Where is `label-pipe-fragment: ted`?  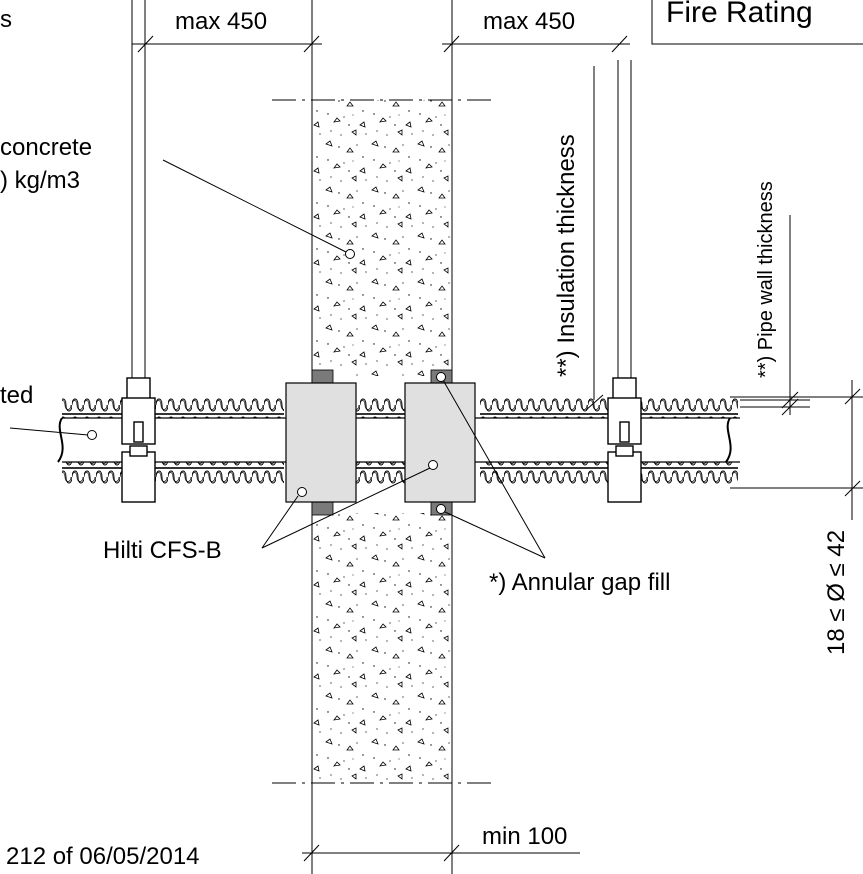
label-pipe-fragment: ted is located at coordinates (16, 395).